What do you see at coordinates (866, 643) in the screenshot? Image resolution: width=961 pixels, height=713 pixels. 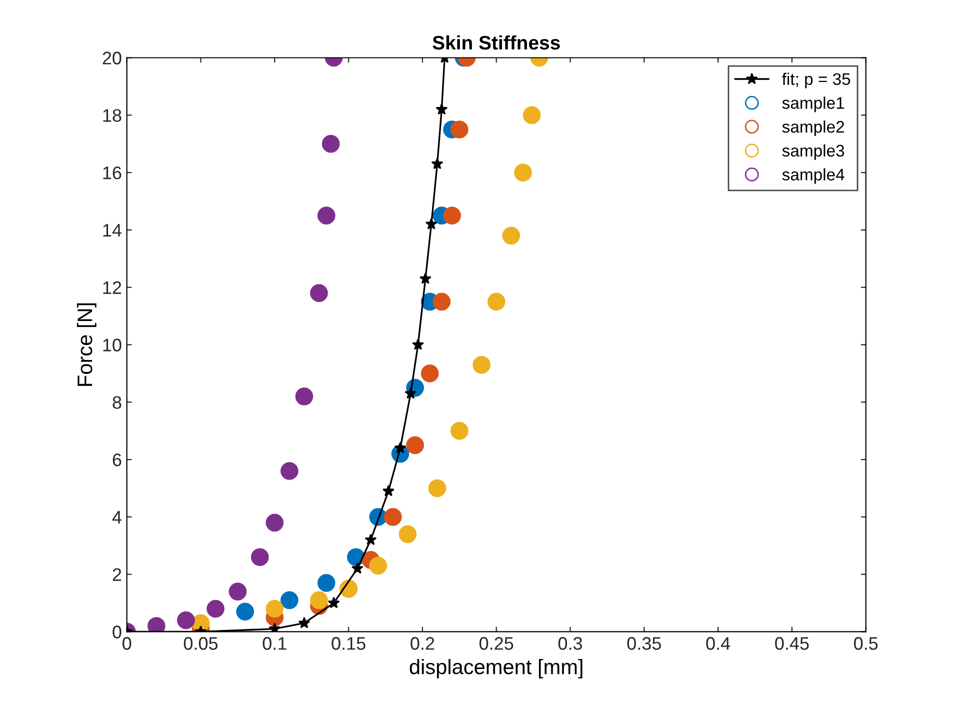 I see `x-tick-label: 0.5` at bounding box center [866, 643].